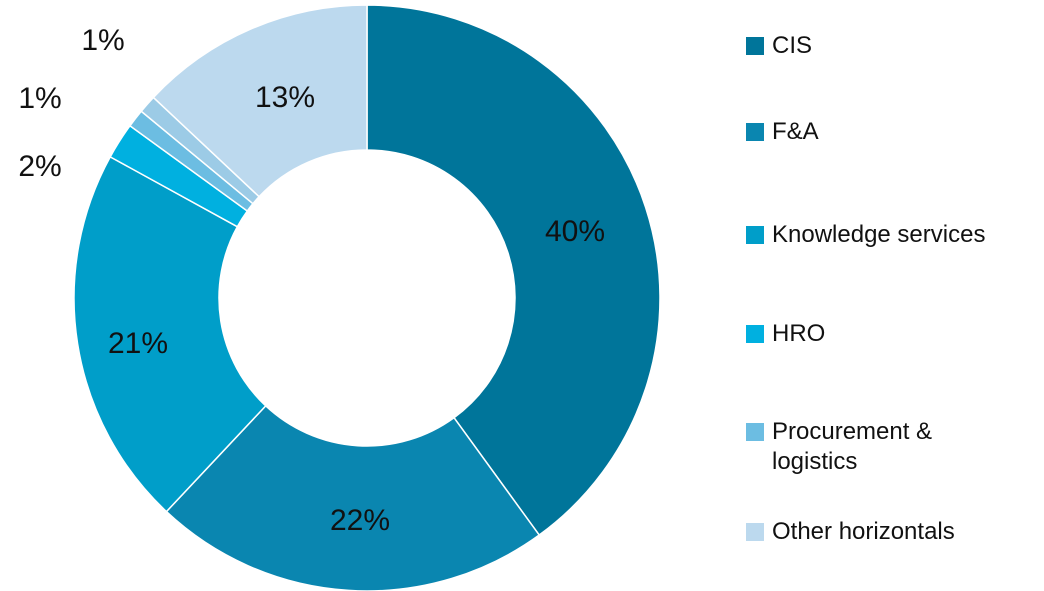 This screenshot has width=1044, height=591. Describe the element at coordinates (795, 131) in the screenshot. I see `legend-label: F&A` at that location.